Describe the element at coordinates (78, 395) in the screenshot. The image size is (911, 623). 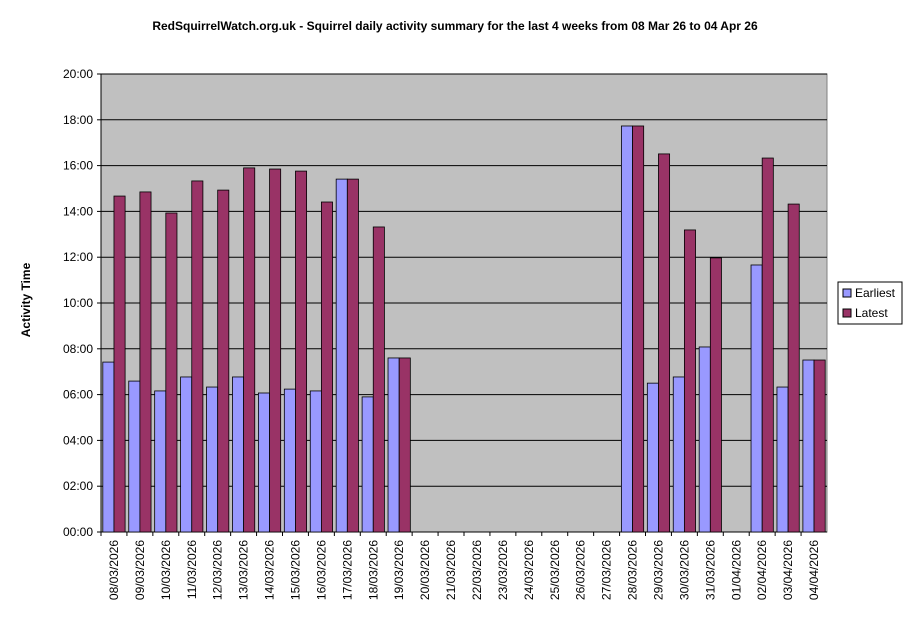
I see `y-tick-label: 06:00` at that location.